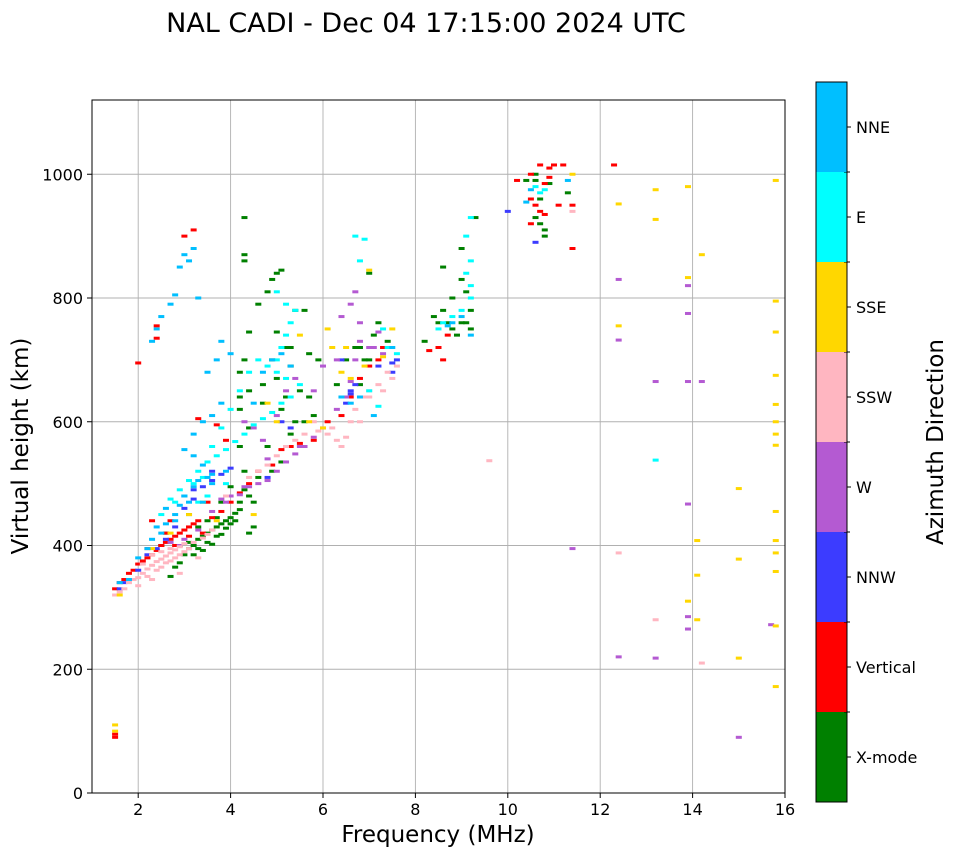  I want to click on colorbar-swatch-ssw, so click(831, 397).